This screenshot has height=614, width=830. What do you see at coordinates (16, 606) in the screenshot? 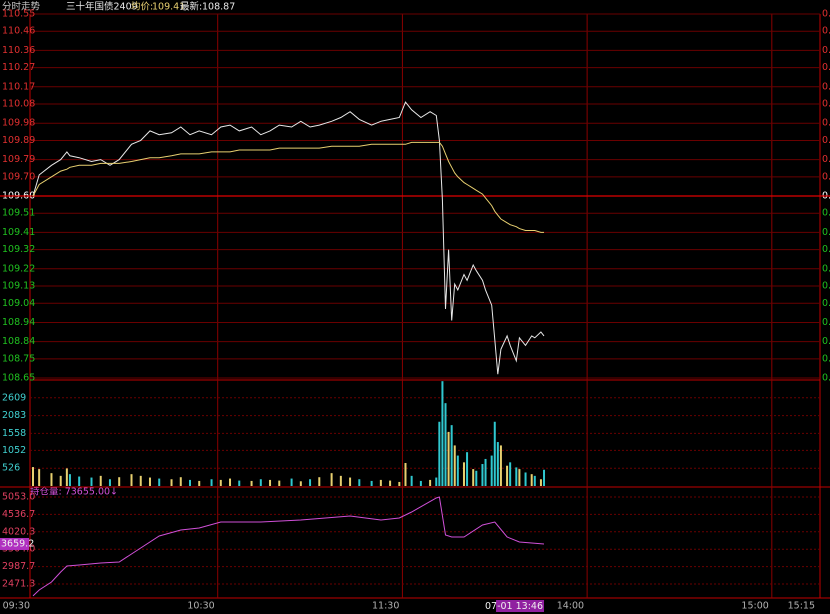
I see `x-tick-label: 09:30` at bounding box center [16, 606].